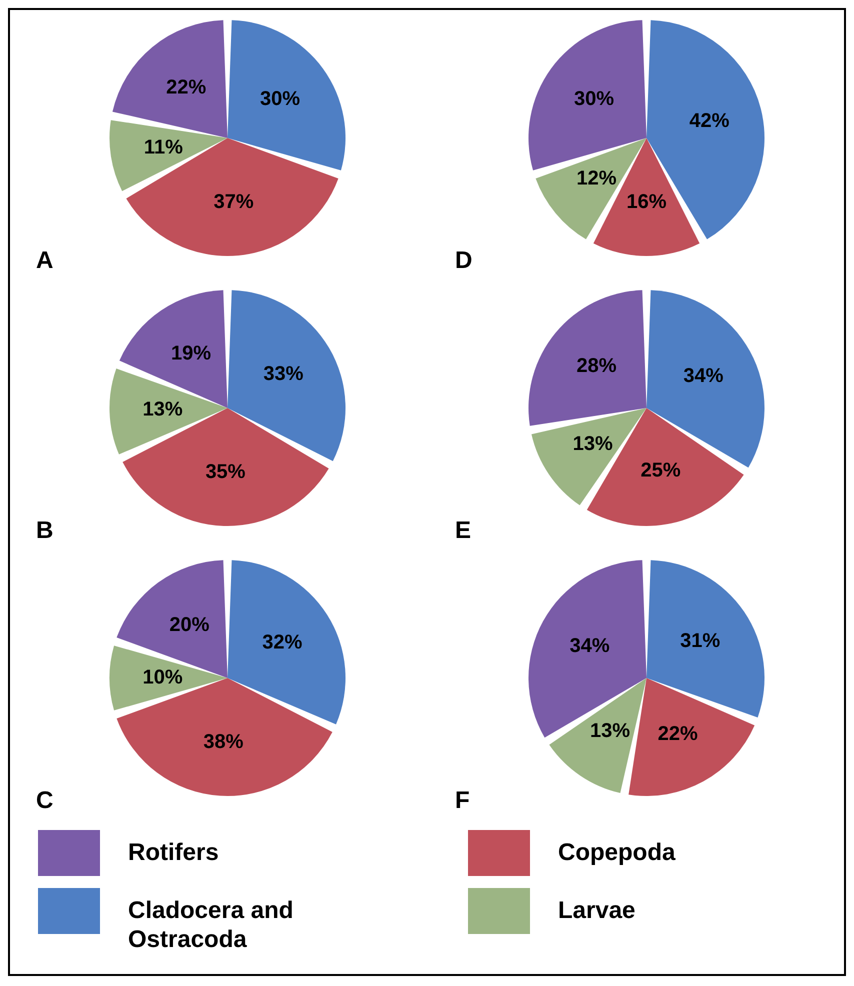 The width and height of the screenshot is (854, 986). Describe the element at coordinates (463, 260) in the screenshot. I see `text: D` at that location.